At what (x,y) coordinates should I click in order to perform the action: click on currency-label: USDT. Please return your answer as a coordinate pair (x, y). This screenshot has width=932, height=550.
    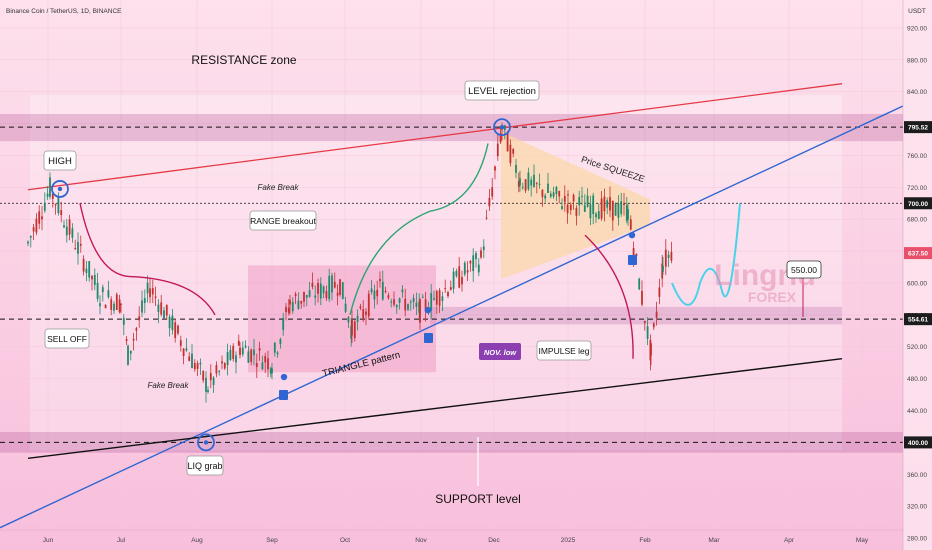
    Looking at the image, I should click on (917, 11).